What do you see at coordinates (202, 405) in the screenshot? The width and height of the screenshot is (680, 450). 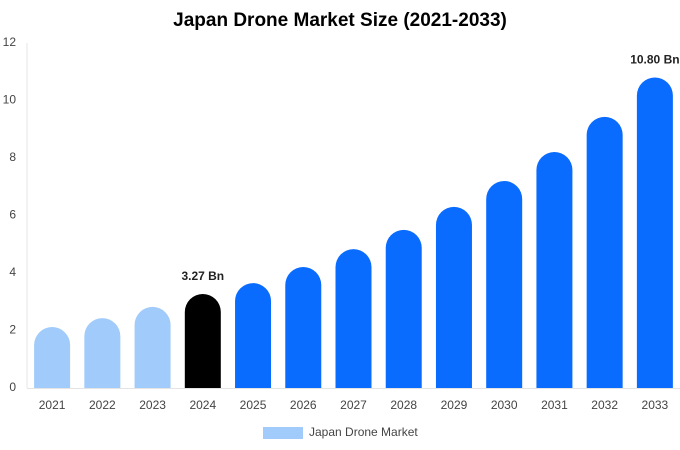 I see `x-tick-label: 2024` at bounding box center [202, 405].